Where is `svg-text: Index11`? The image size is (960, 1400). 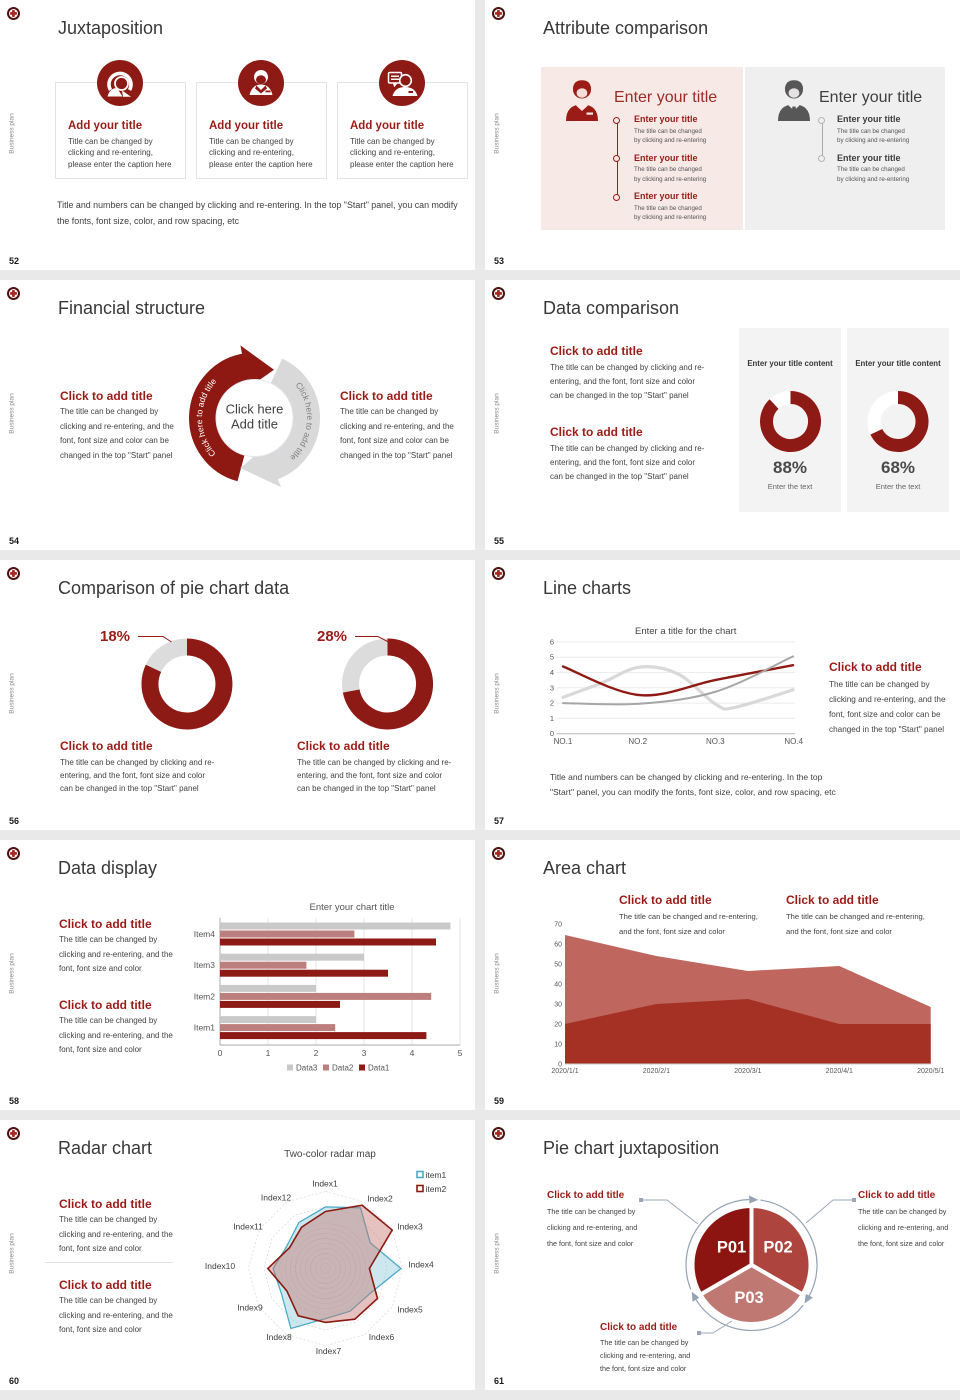
svg-text: Index11 is located at coordinates (248, 1227).